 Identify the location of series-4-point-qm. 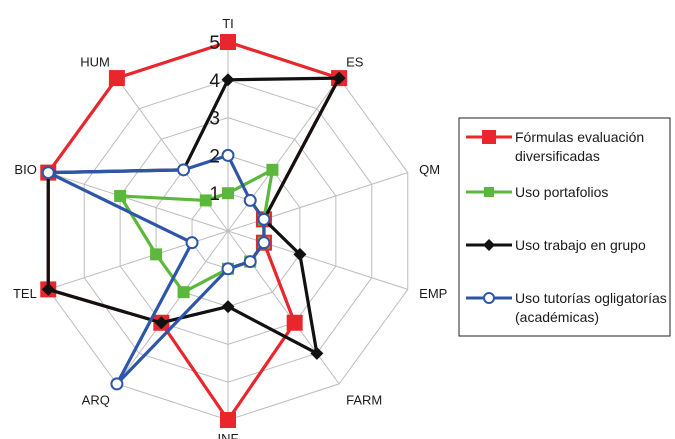
(264, 219).